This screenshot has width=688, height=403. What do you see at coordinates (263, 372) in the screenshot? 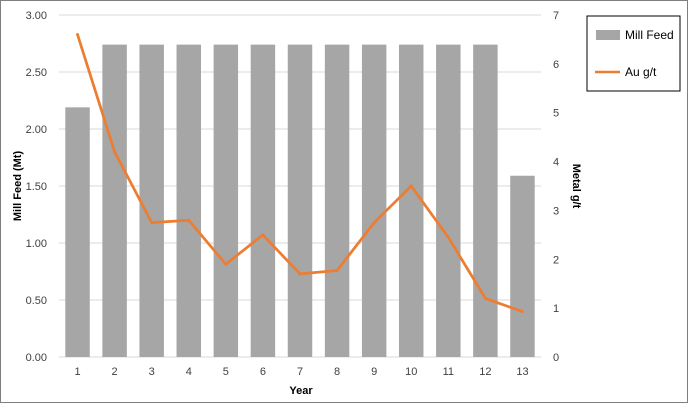
I see `x-axis-tick-label: 6` at bounding box center [263, 372].